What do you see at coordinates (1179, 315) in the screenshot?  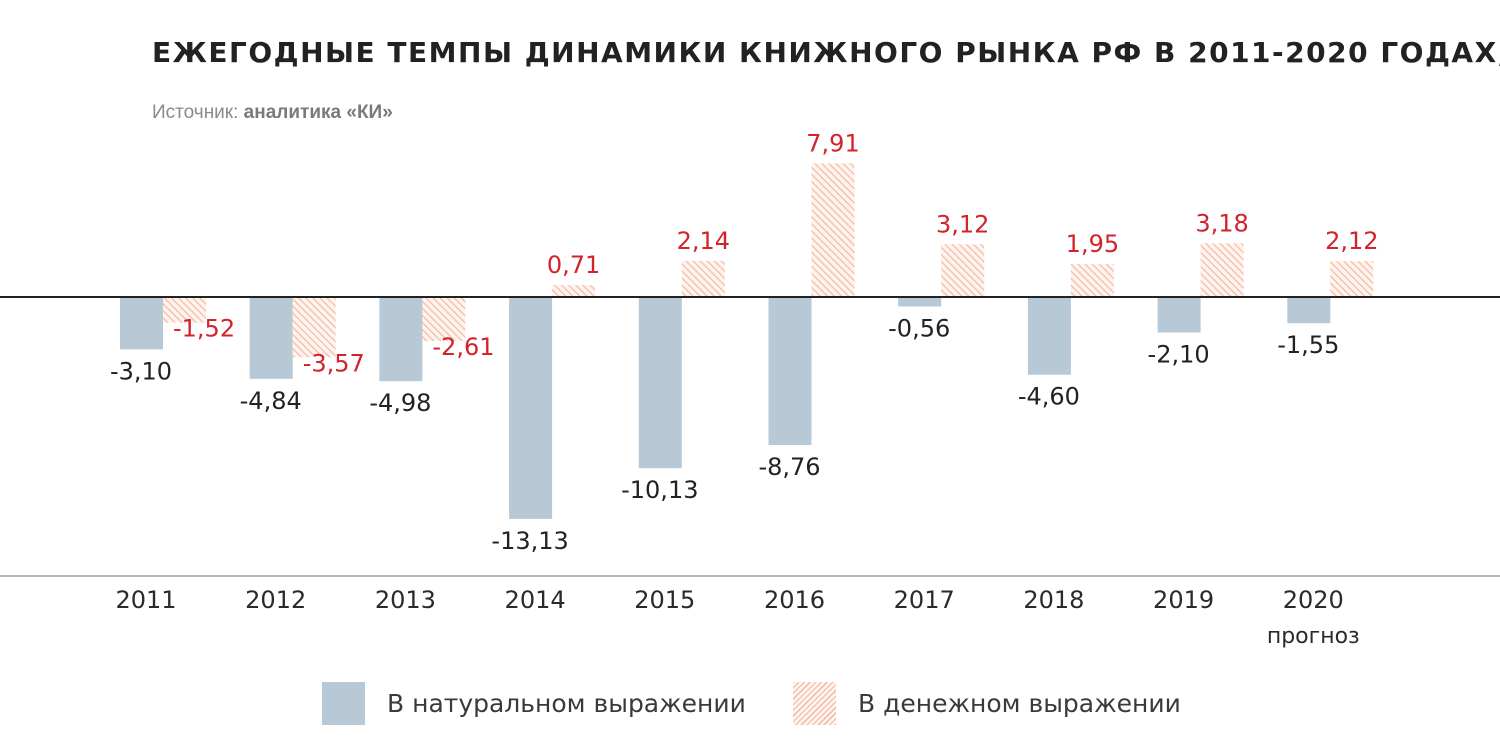 I see `bar-natural-2019` at bounding box center [1179, 315].